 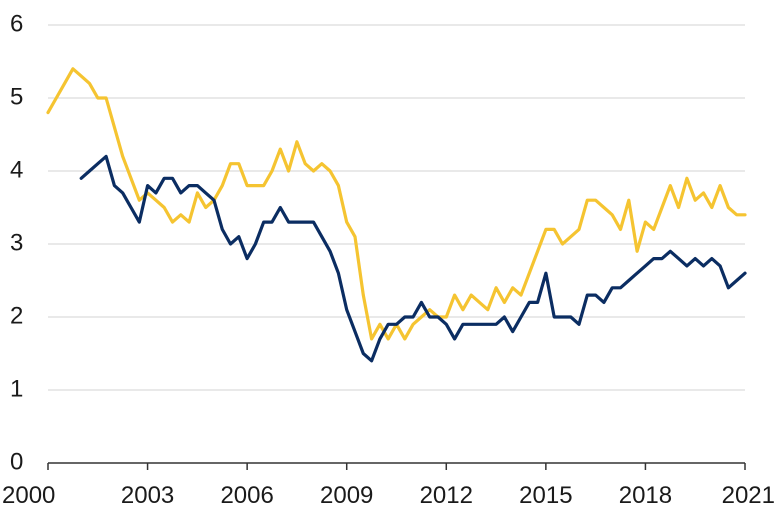 What do you see at coordinates (16, 315) in the screenshot?
I see `y-tick-label: 2` at bounding box center [16, 315].